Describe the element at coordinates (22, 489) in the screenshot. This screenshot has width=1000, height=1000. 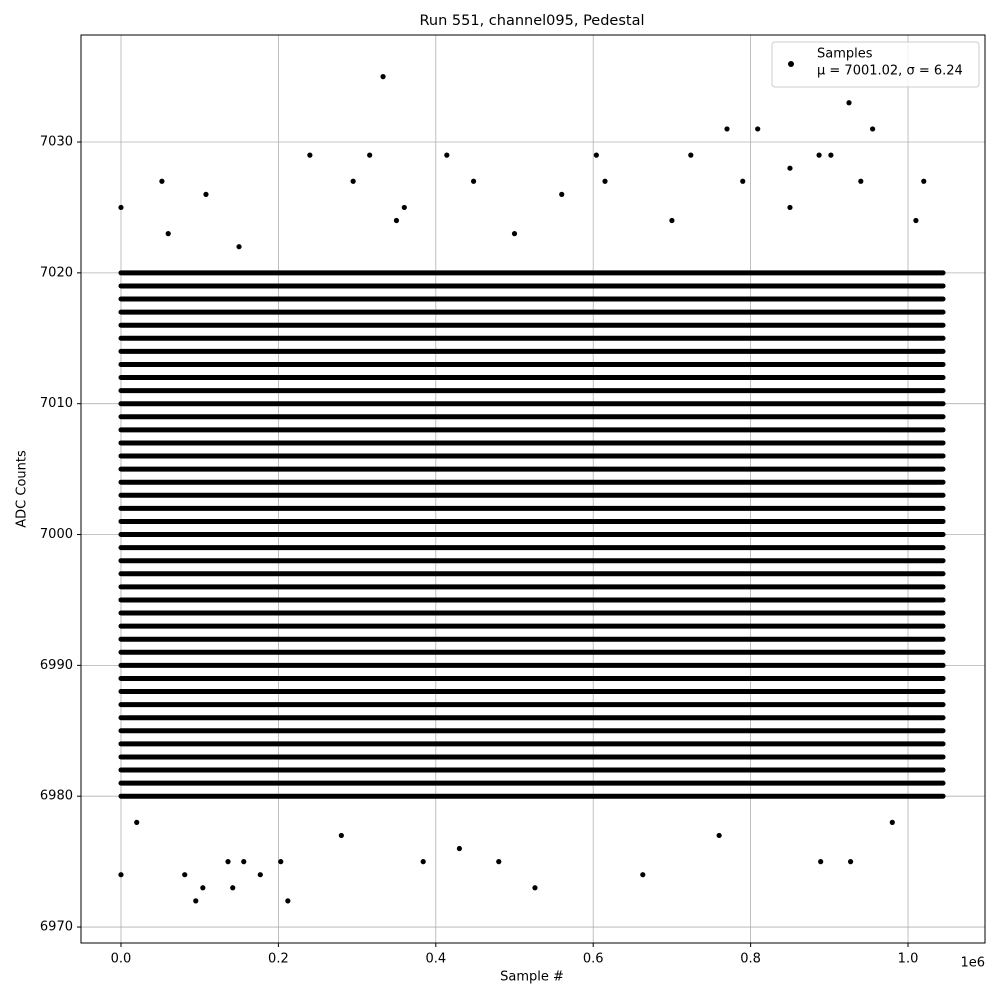
I see `y-axis-label: ADC Counts` at that location.